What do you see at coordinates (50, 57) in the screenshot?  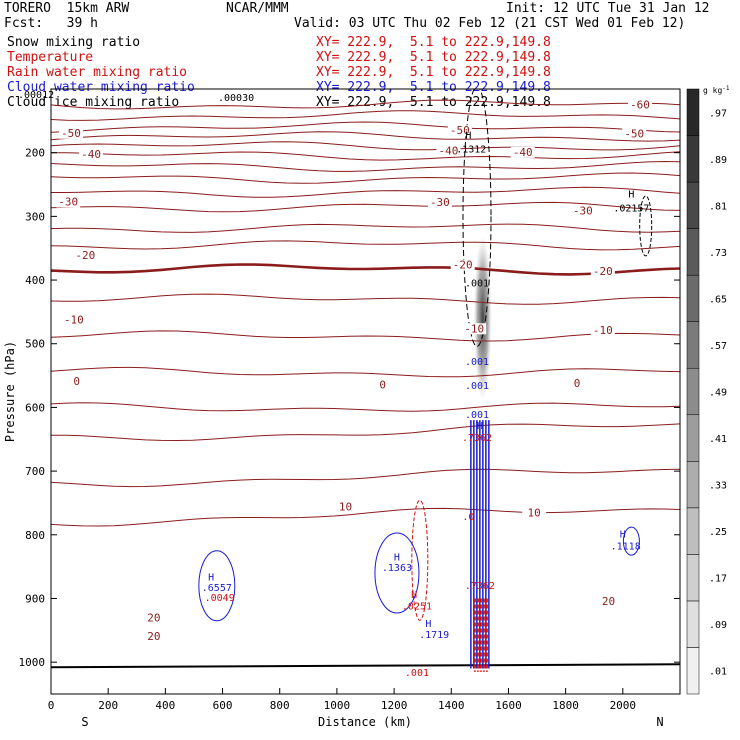 I see `field-temperature-name: Temperature` at bounding box center [50, 57].